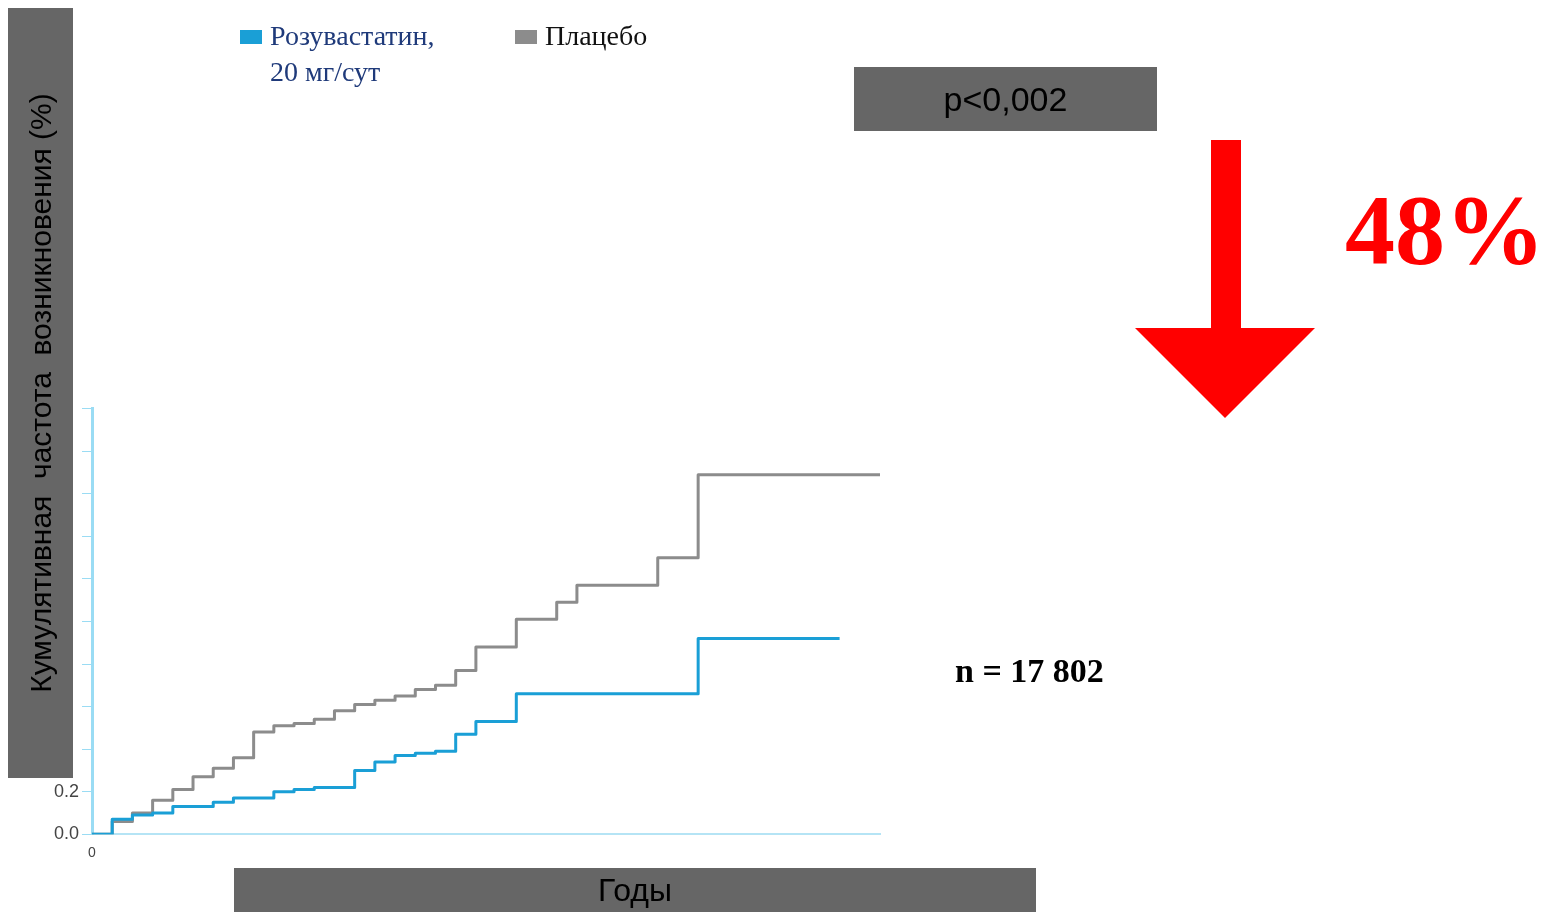  I want to click on text: 48%, so click(1445, 230).